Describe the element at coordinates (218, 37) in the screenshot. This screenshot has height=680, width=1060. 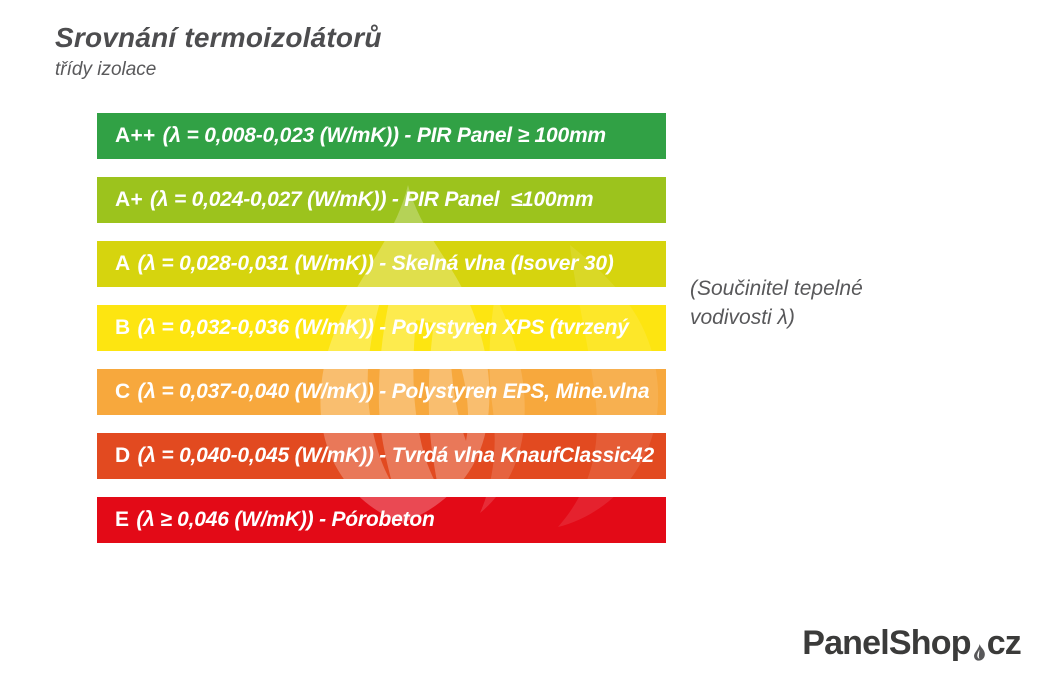
I see `page-title: Srovnání termoizolátorů` at that location.